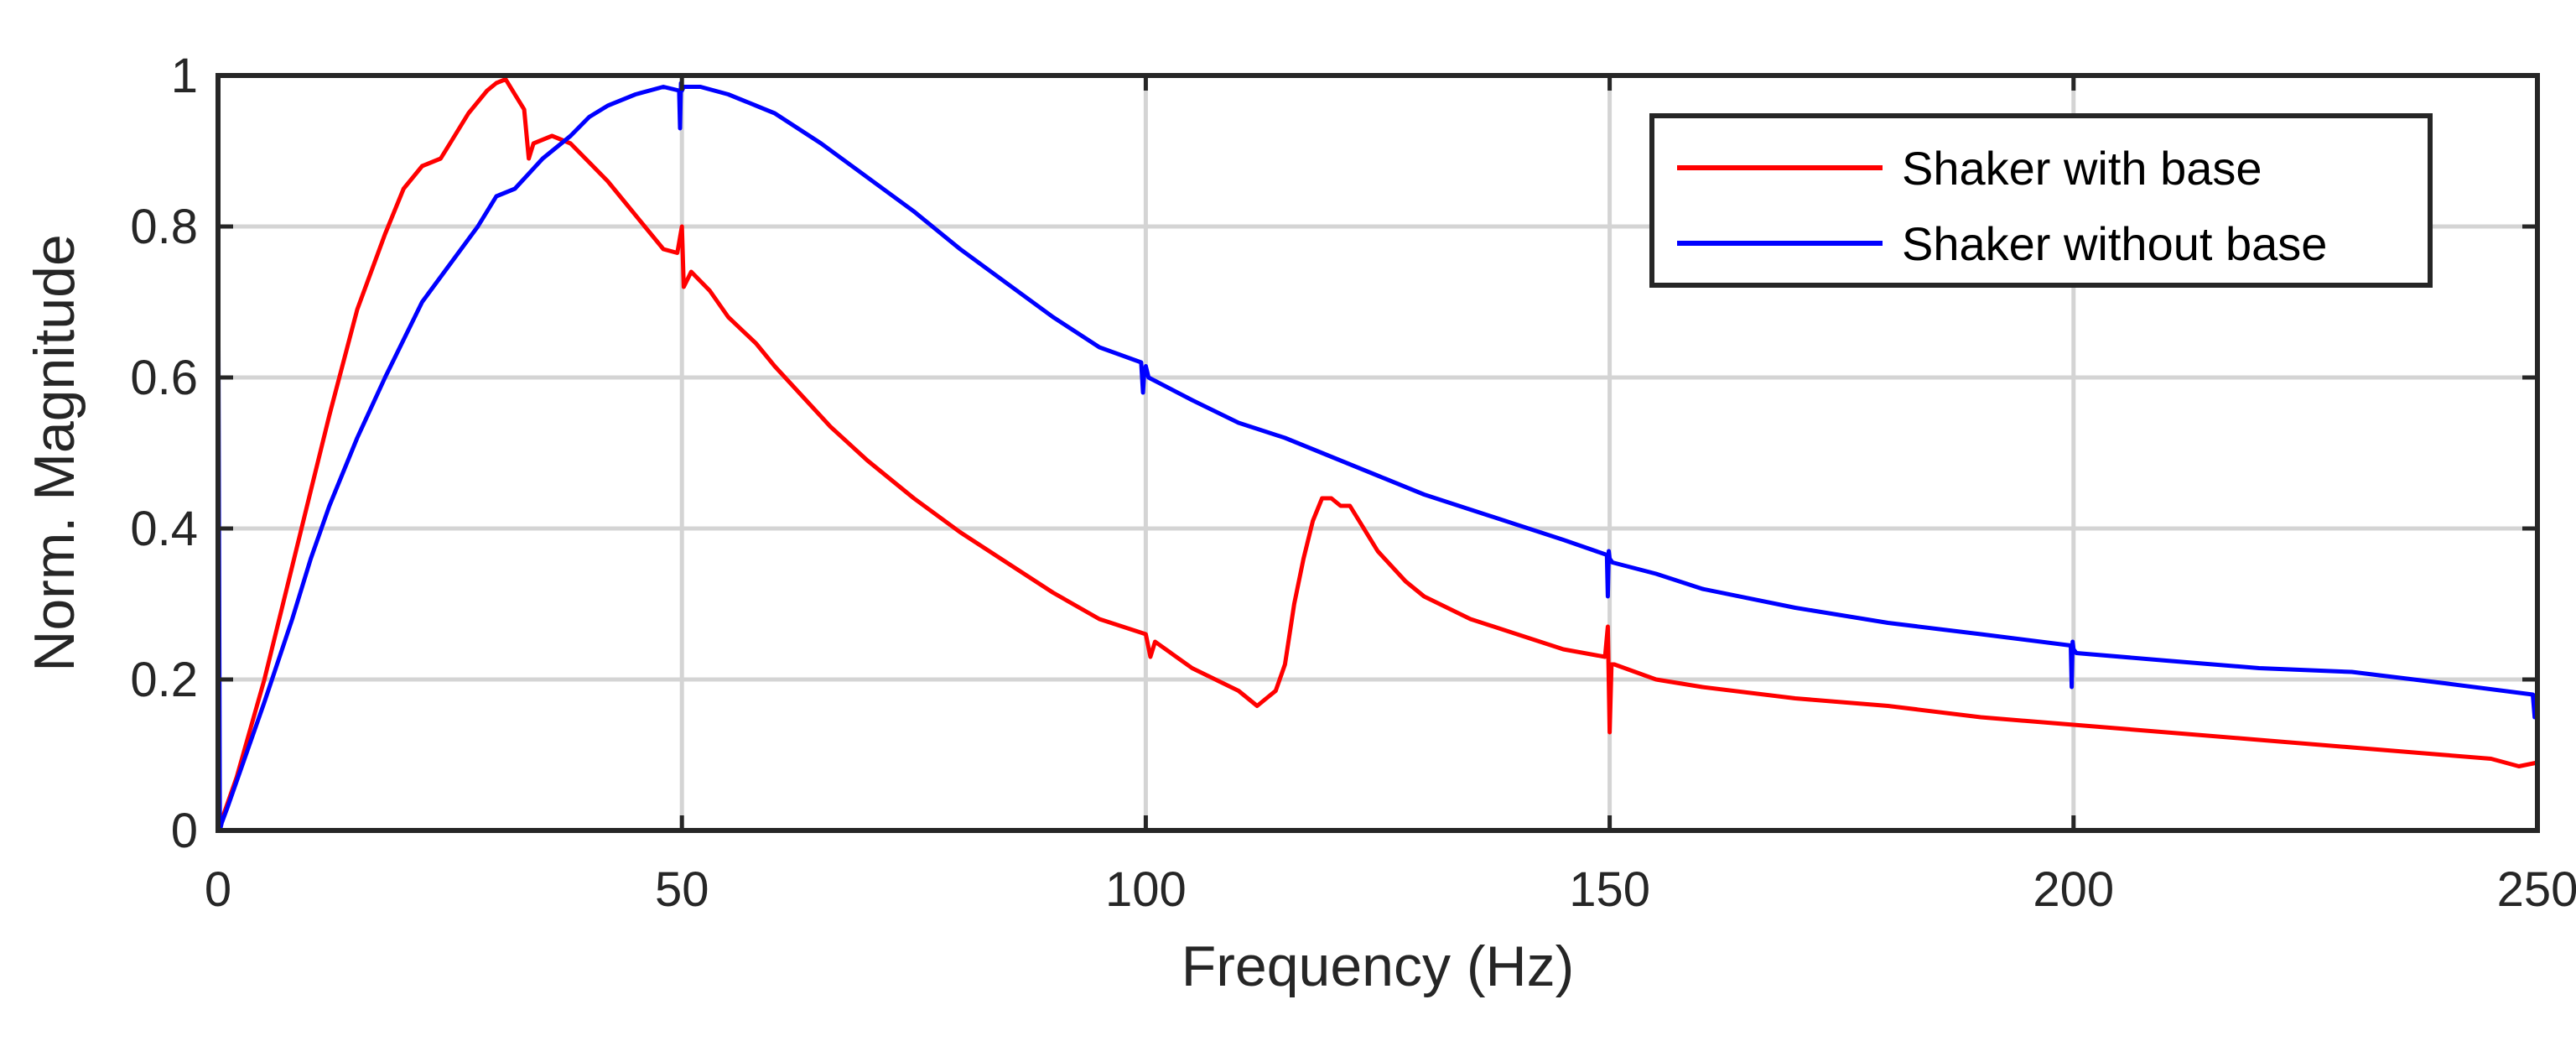 The image size is (2576, 1062). Describe the element at coordinates (1146, 889) in the screenshot. I see `x-tick-label: 100` at that location.